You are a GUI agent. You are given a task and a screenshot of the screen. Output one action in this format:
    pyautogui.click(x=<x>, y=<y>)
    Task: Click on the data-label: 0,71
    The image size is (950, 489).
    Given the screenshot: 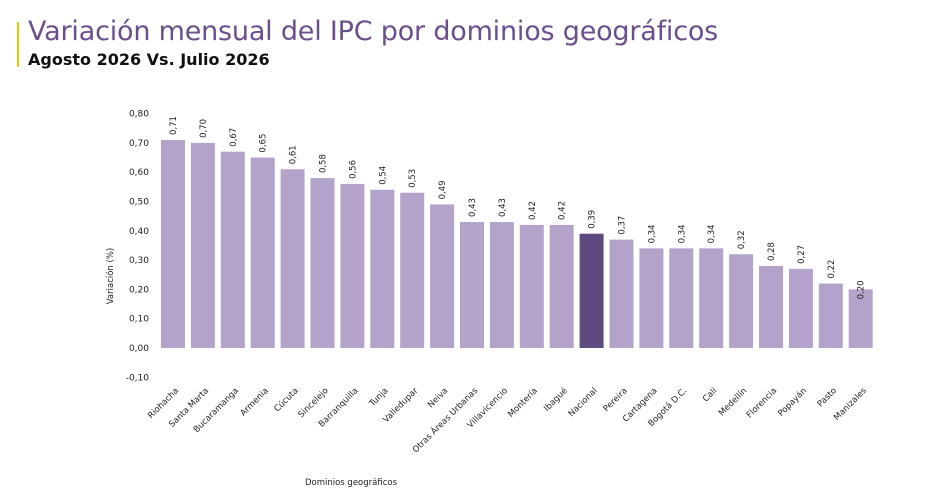 What is the action you would take?
    pyautogui.click(x=174, y=125)
    